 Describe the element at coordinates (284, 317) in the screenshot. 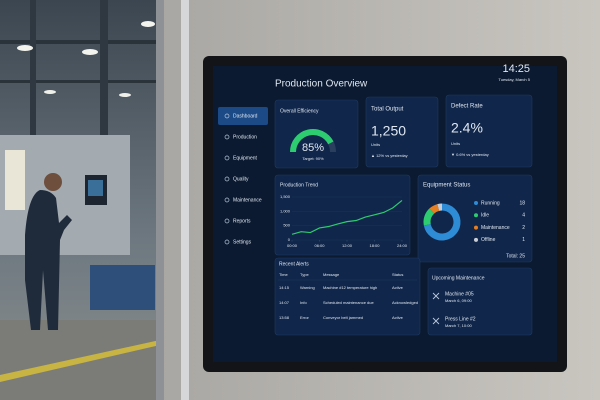

I see `table-cell: 13:58` at that location.